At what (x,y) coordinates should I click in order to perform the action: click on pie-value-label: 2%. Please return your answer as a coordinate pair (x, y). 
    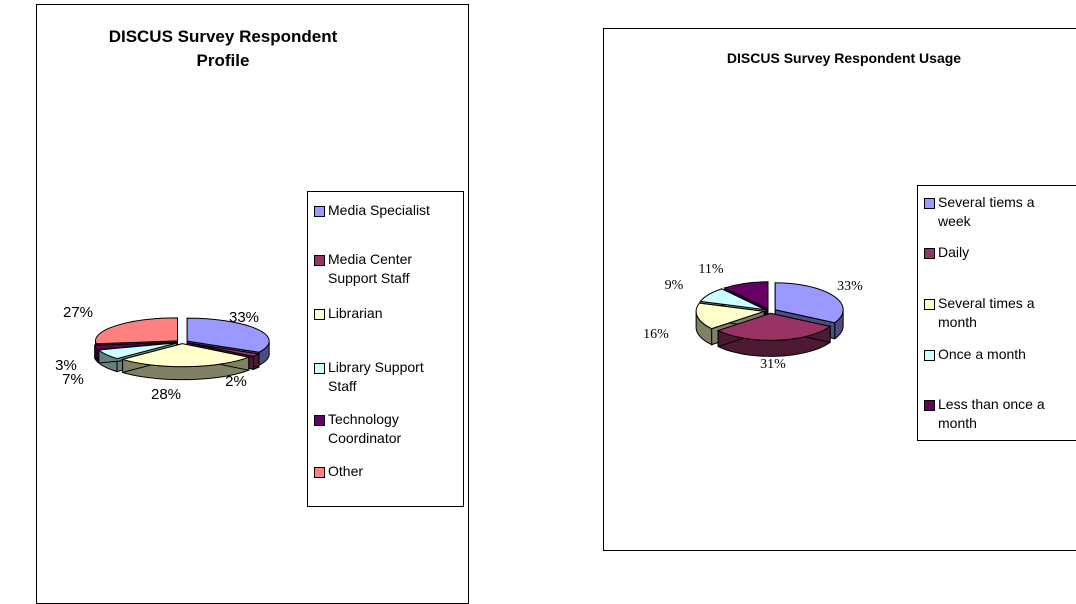
    Looking at the image, I should click on (236, 381).